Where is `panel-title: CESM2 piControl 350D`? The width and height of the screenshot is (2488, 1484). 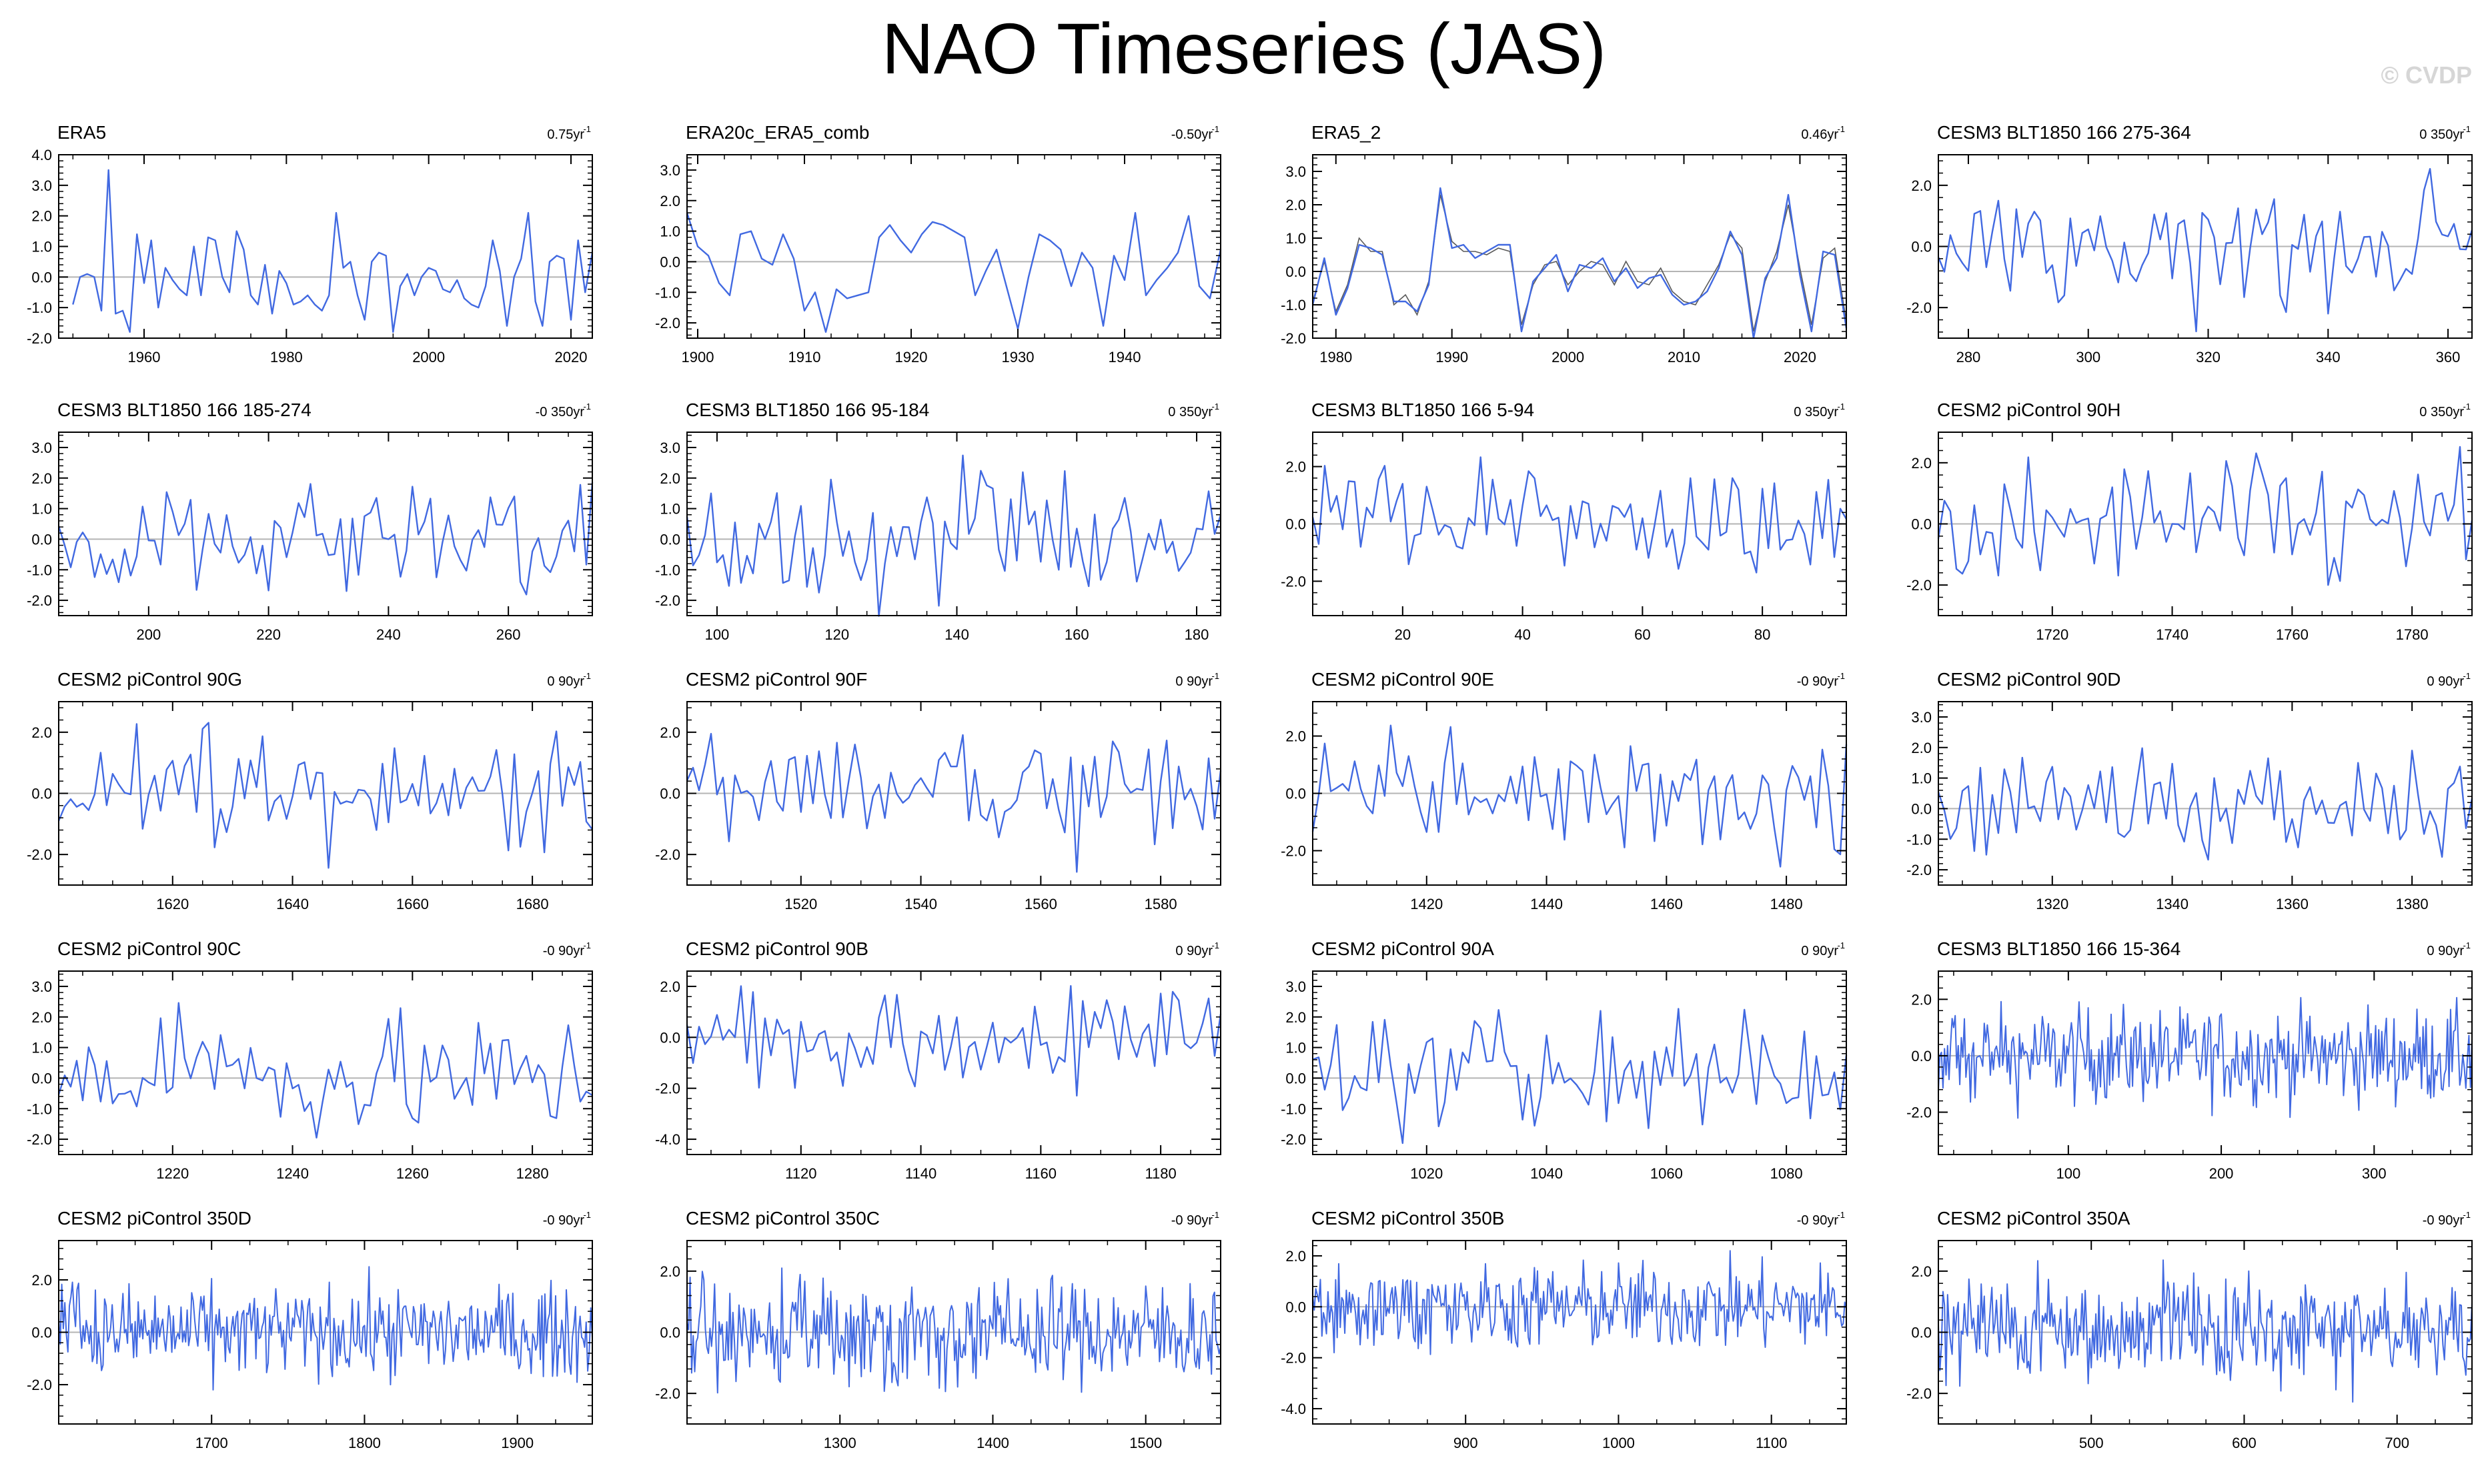
panel-title: CESM2 piControl 350D is located at coordinates (154, 1218).